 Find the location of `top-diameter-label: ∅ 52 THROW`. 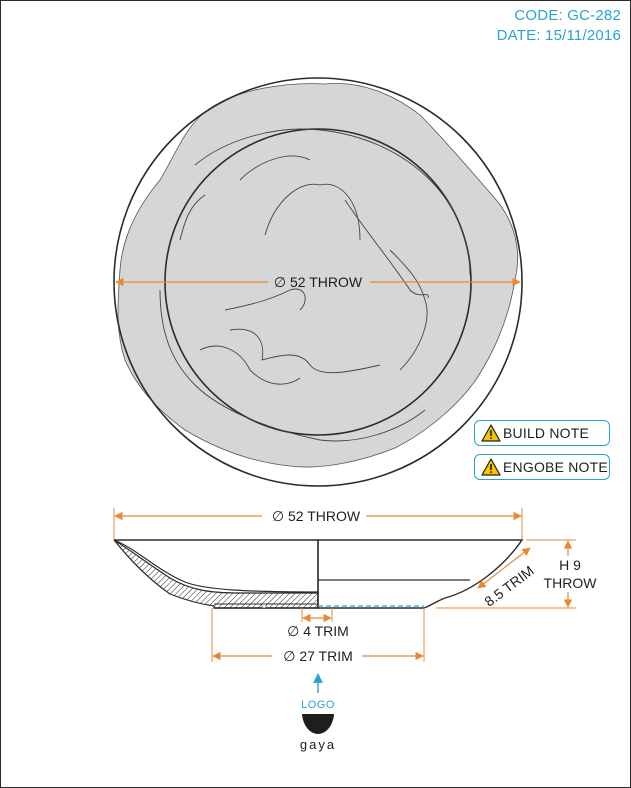

top-diameter-label: ∅ 52 THROW is located at coordinates (318, 282).